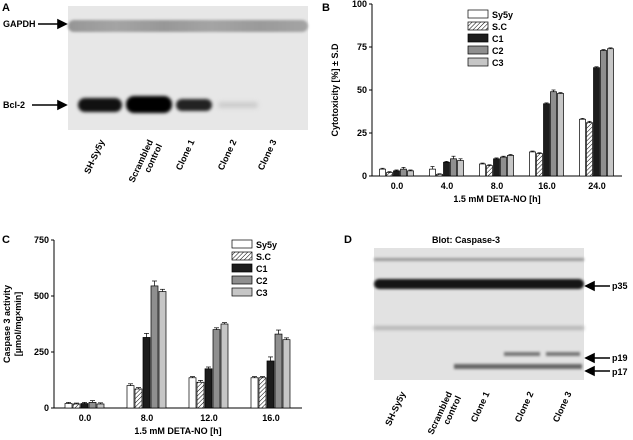 The image size is (633, 440). What do you see at coordinates (50, 64) in the screenshot?
I see `panel-a-arrows` at bounding box center [50, 64].